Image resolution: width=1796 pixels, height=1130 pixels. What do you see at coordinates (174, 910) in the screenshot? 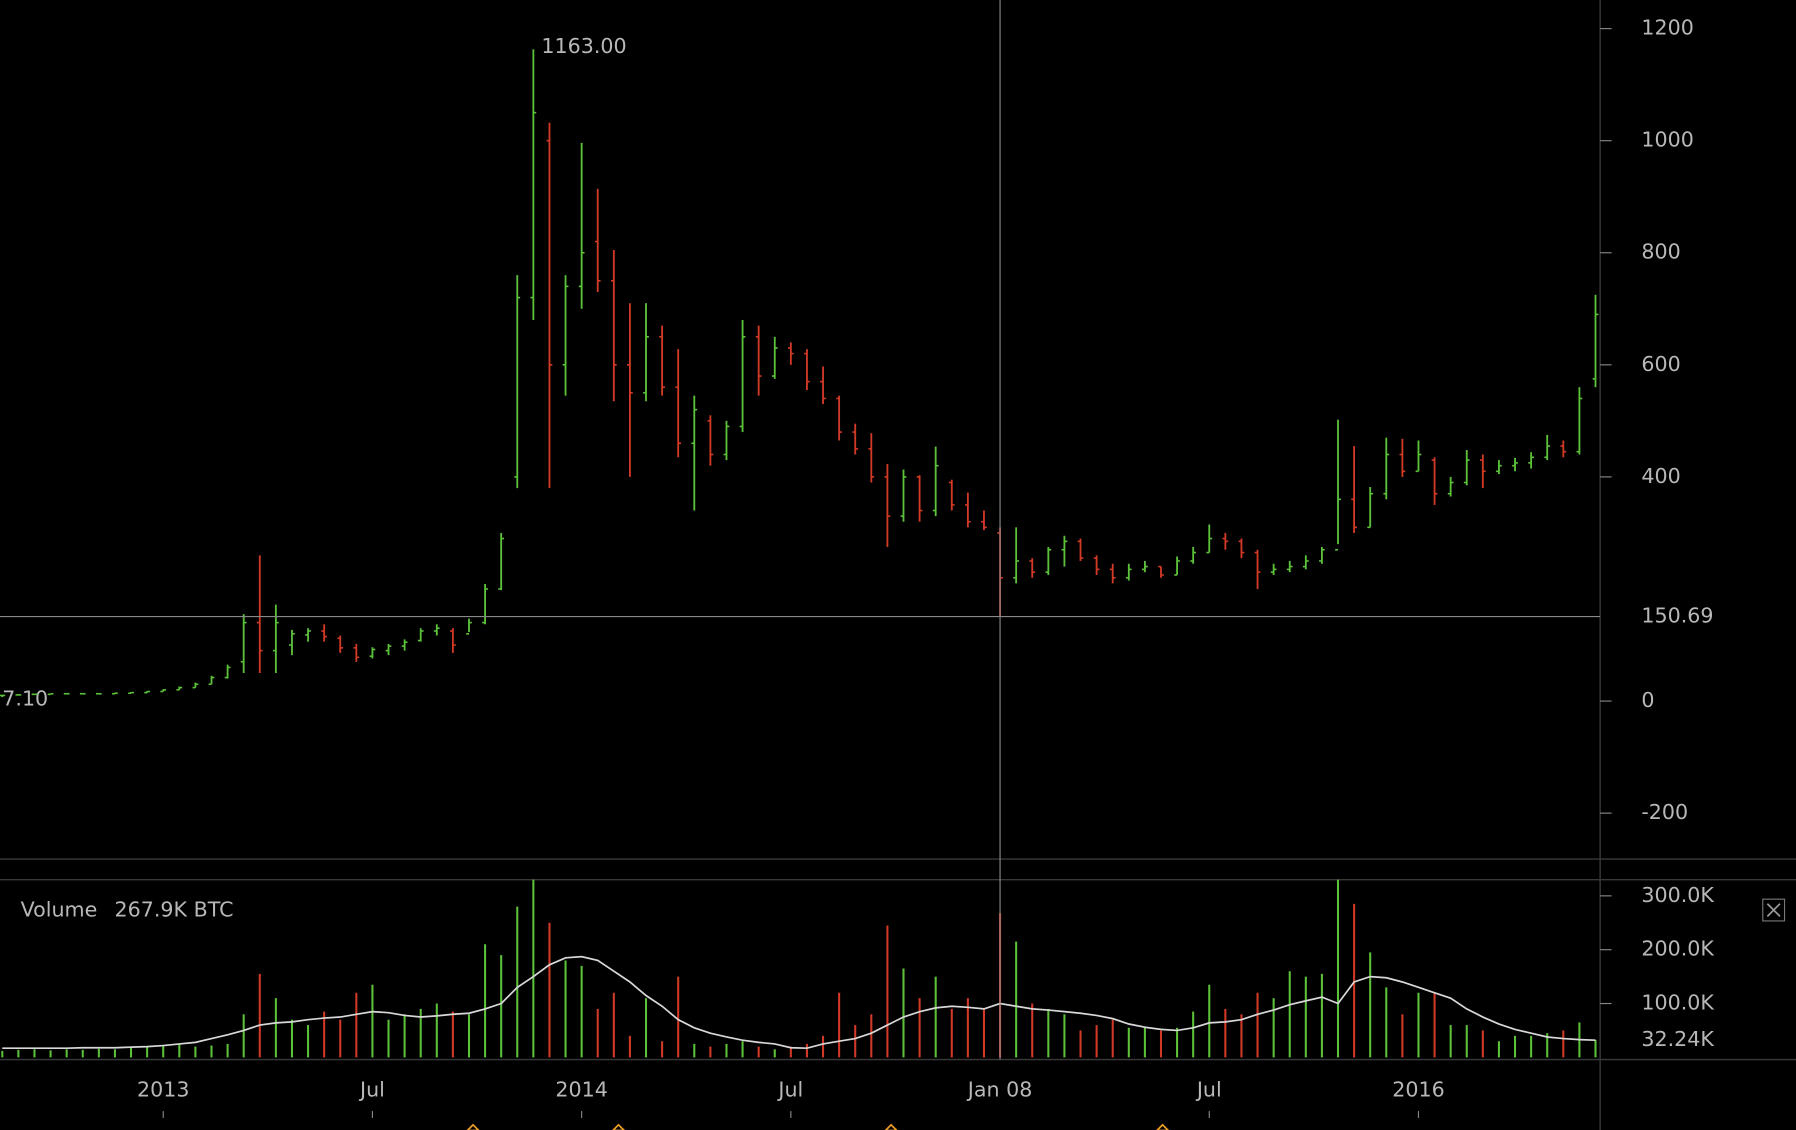
I see `volume-legend-value: 267.9K BTC` at bounding box center [174, 910].